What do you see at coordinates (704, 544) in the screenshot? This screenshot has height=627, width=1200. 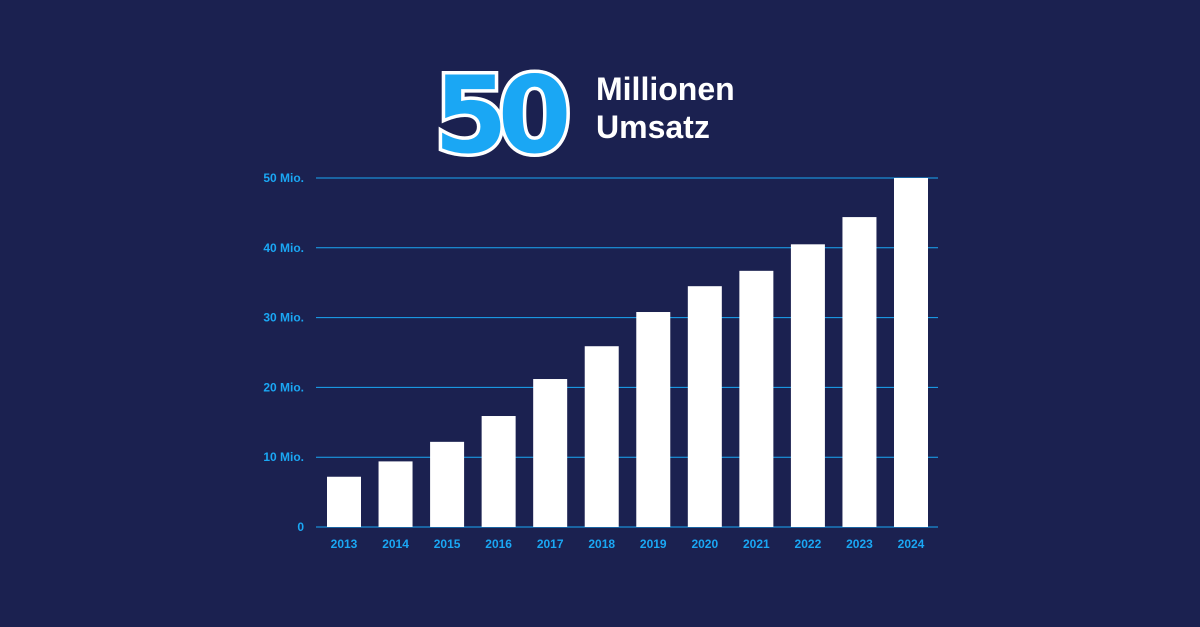 I see `x-tick-label: 2020` at bounding box center [704, 544].